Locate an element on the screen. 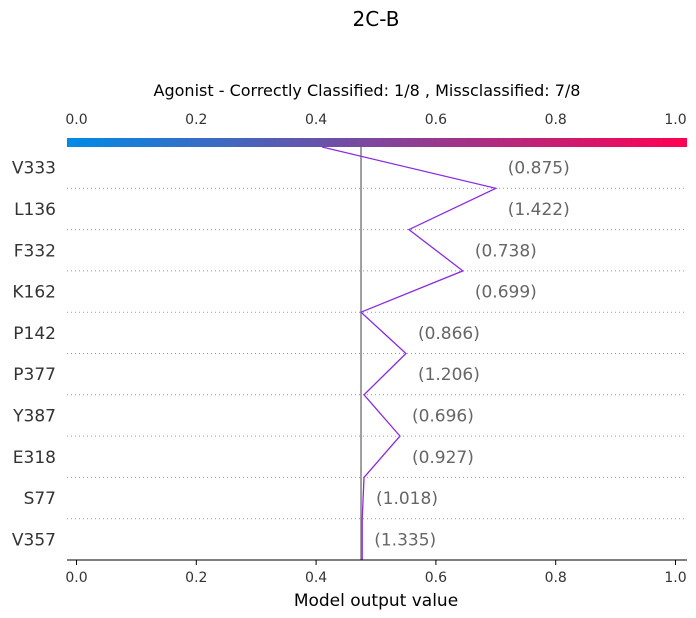  x-tick-label: 0.6 is located at coordinates (436, 578).